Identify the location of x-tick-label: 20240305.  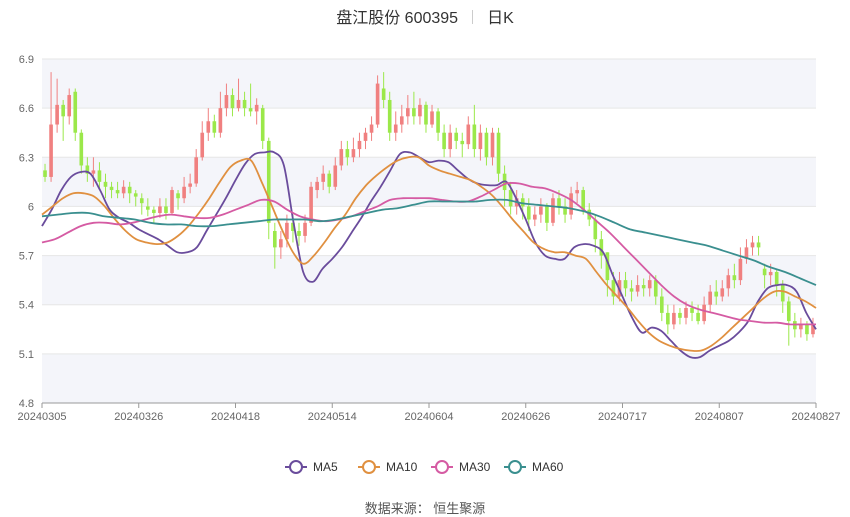
(42, 417).